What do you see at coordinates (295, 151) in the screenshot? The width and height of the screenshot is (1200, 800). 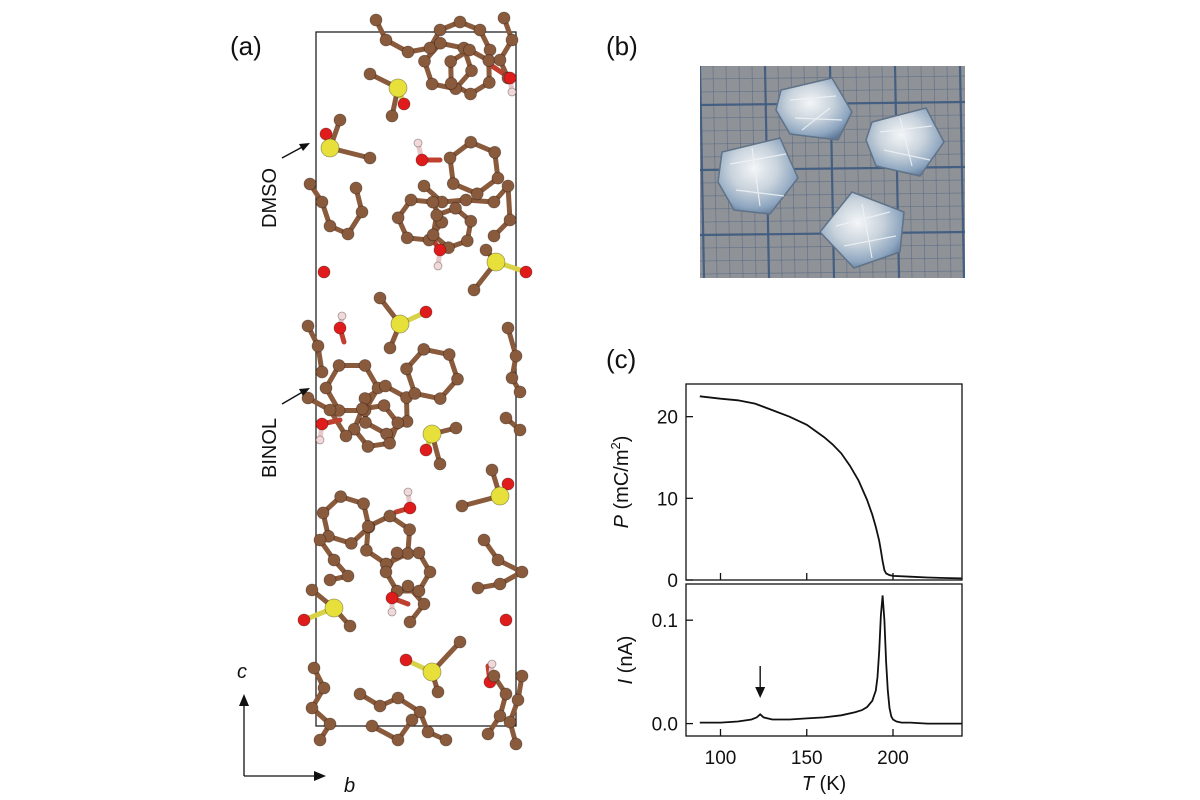 I see `dmso-arrow` at bounding box center [295, 151].